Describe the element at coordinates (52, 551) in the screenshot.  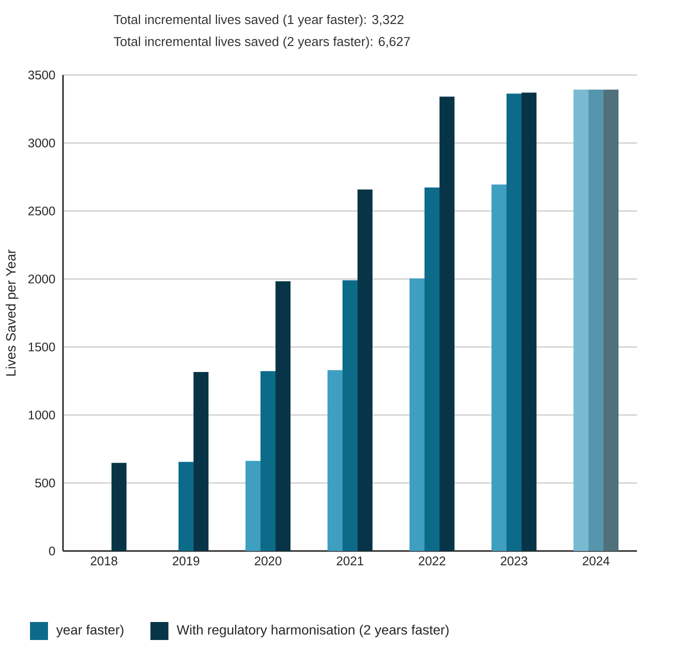
I see `y-tick-label: 0` at that location.